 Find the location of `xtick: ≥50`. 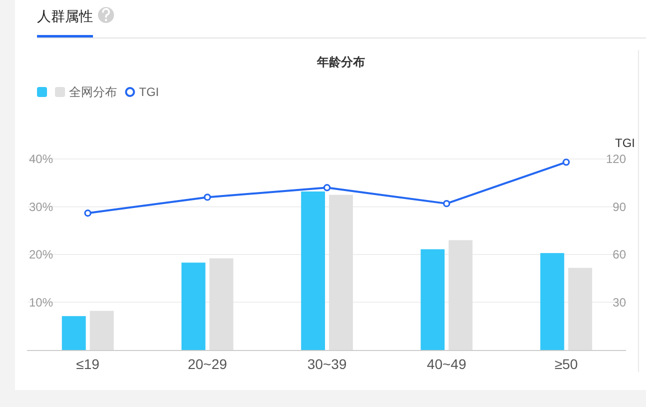

xtick: ≥50 is located at coordinates (566, 364).